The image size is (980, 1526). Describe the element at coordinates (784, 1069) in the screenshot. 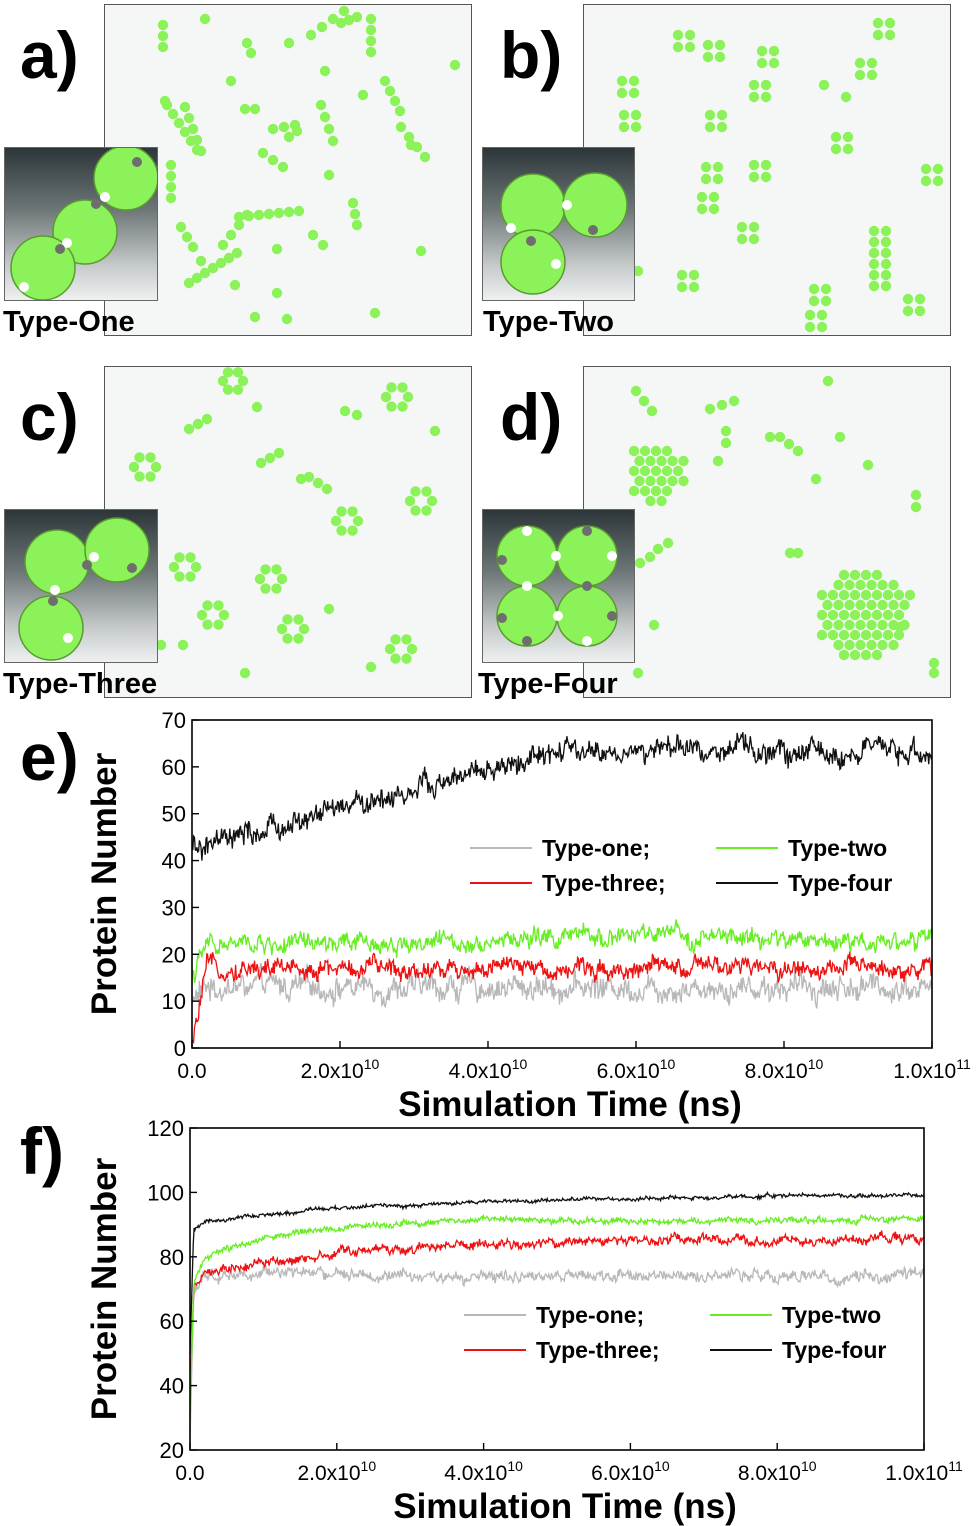

I see `x-tick-label: 8.0x10¹⁰` at that location.